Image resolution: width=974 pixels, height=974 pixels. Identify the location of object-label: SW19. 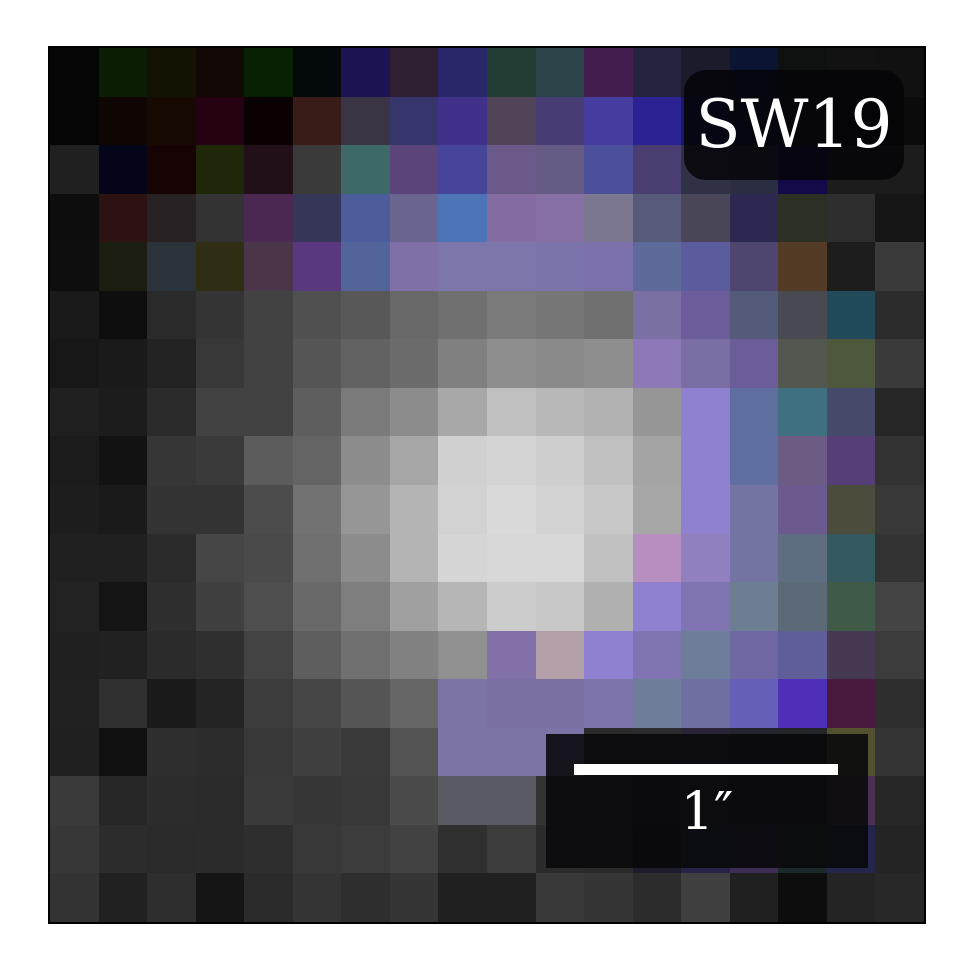
(794, 124).